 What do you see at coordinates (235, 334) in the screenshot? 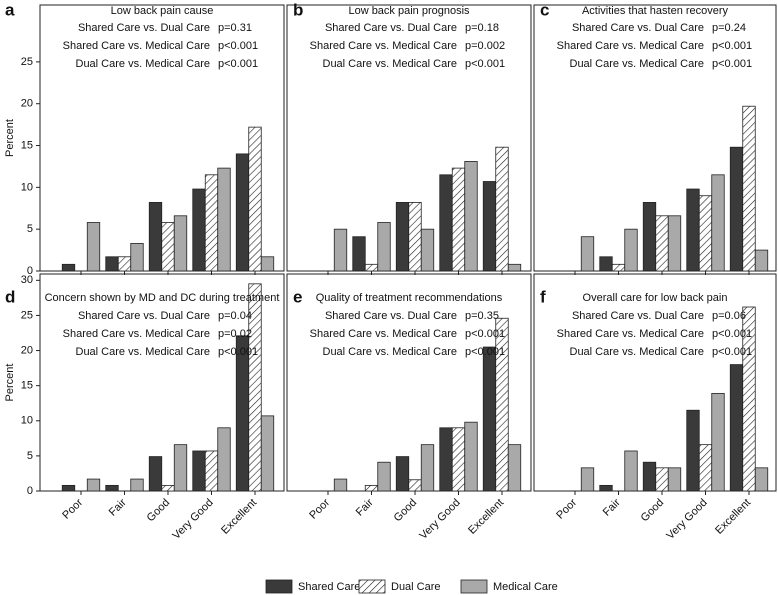
I see `annotation-p: p=0.02` at bounding box center [235, 334].